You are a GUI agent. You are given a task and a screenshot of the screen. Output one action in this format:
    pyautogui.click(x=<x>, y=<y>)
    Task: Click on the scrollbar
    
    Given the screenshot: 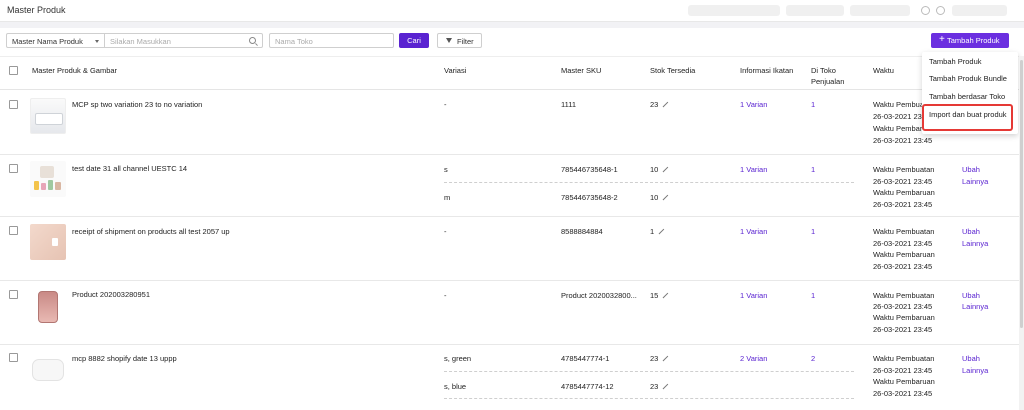 What is the action you would take?
    pyautogui.click(x=1021, y=233)
    